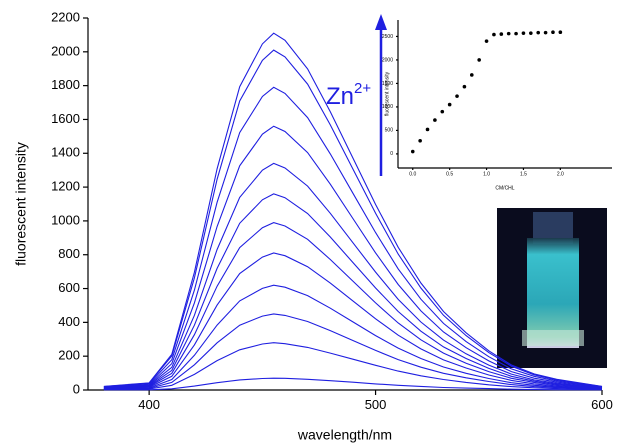 The width and height of the screenshot is (624, 445). What do you see at coordinates (65, 84) in the screenshot?
I see `y-tick-label: 1800` at bounding box center [65, 84].